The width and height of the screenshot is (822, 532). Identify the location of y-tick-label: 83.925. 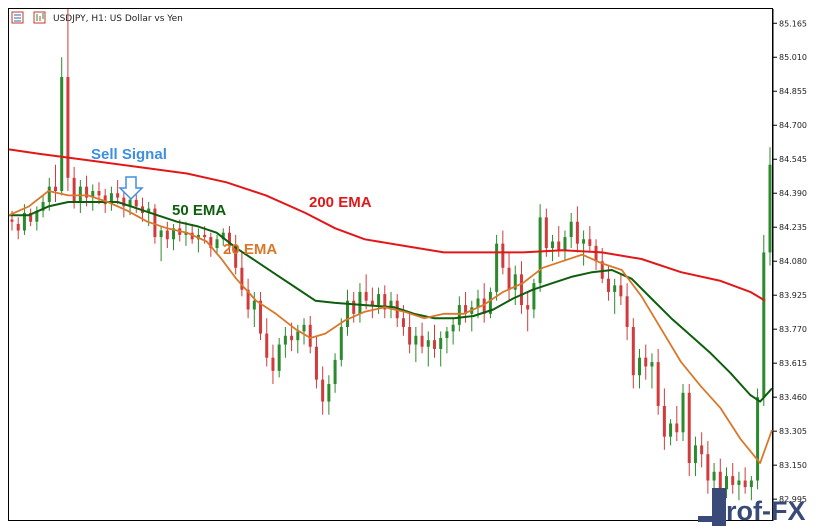
(793, 295).